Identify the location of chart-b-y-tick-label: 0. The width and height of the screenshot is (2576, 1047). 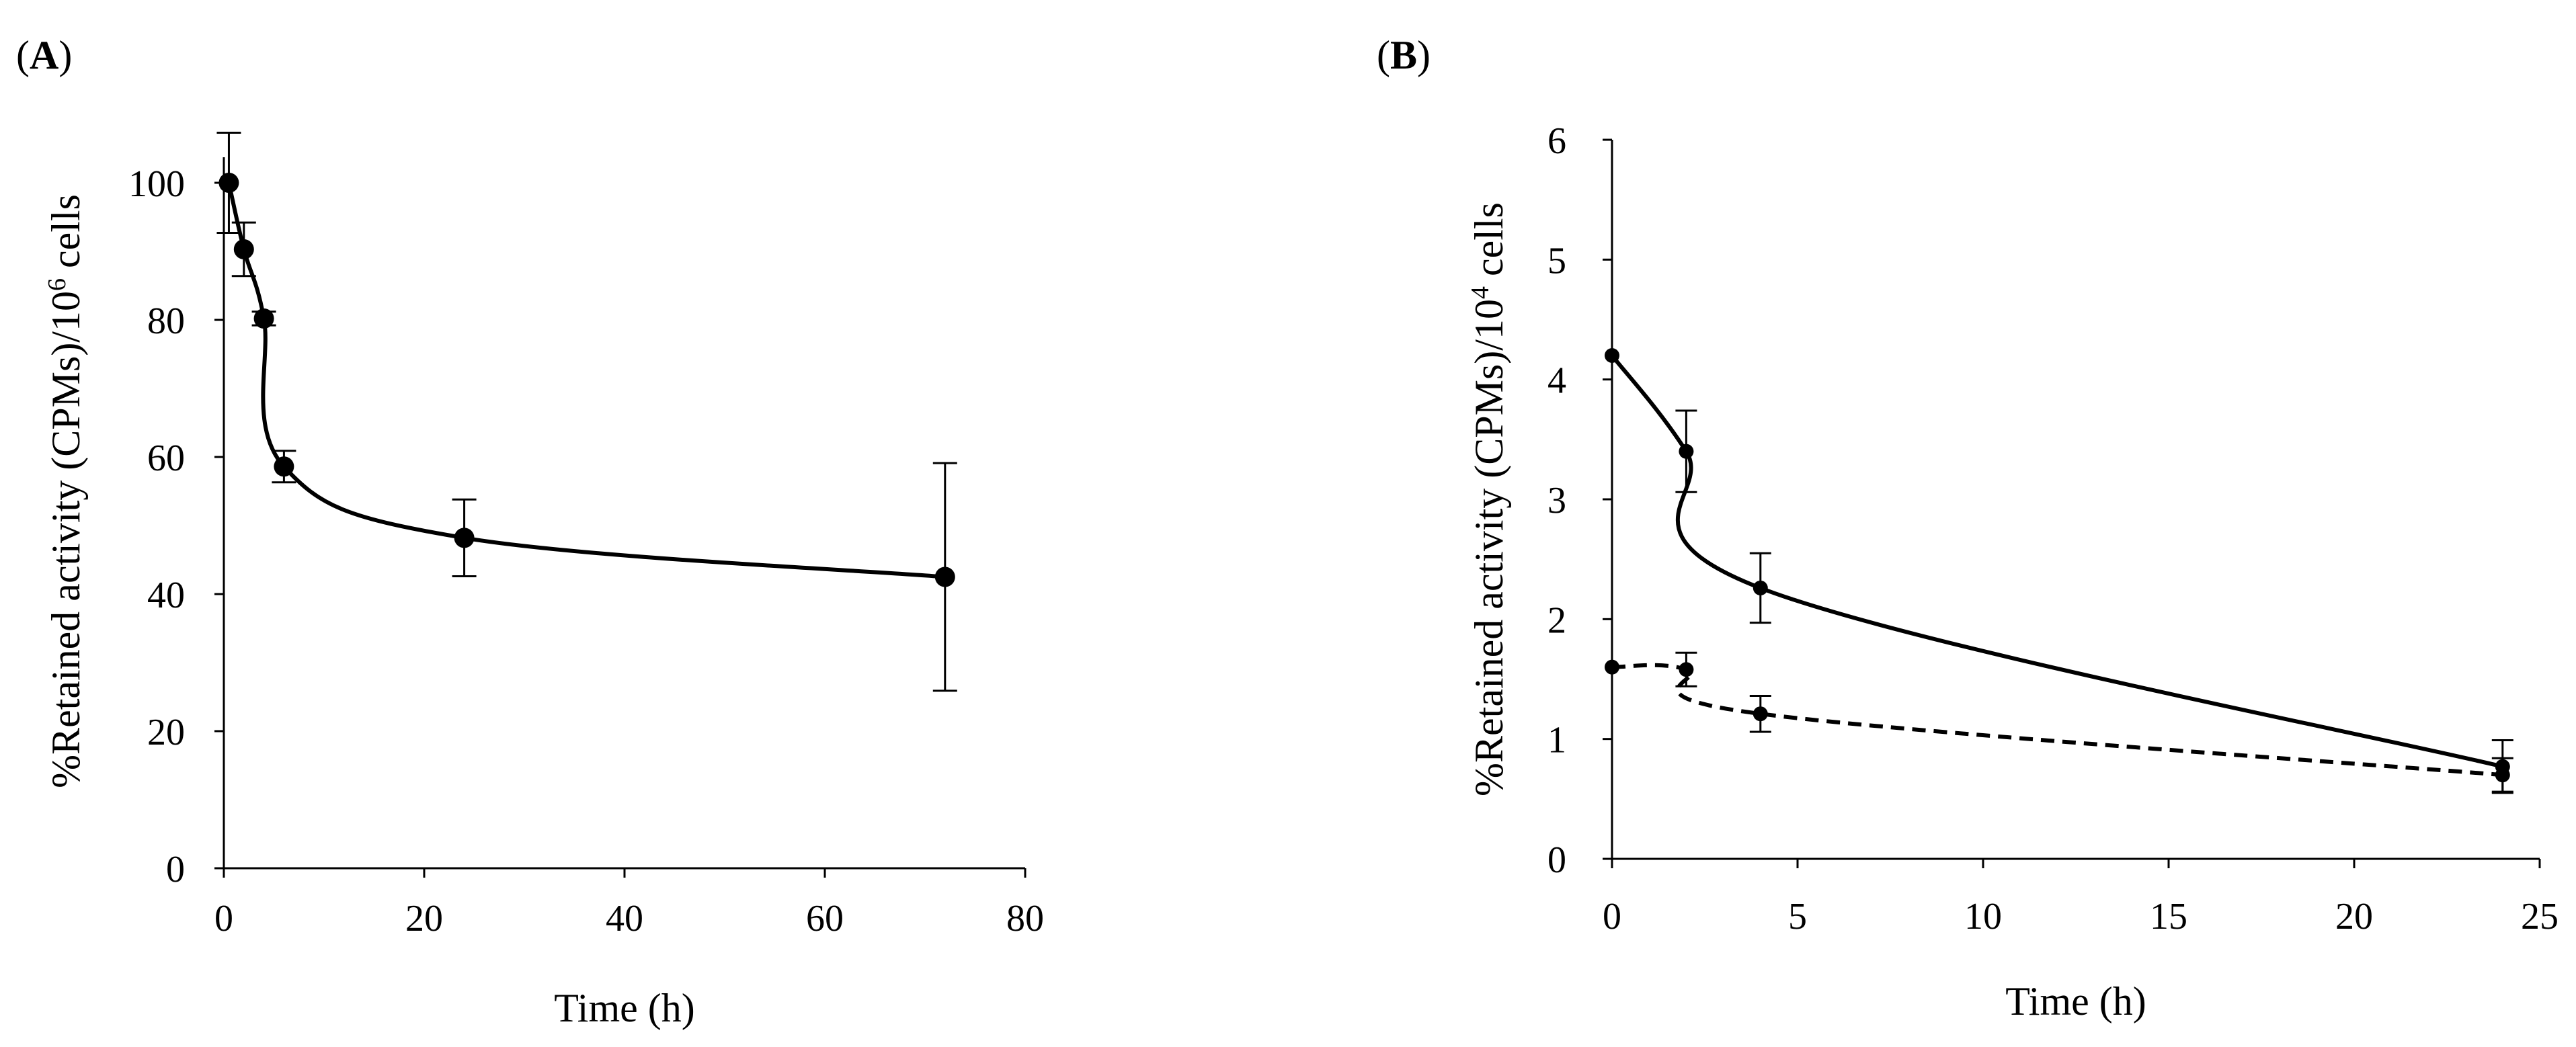
(1556, 860).